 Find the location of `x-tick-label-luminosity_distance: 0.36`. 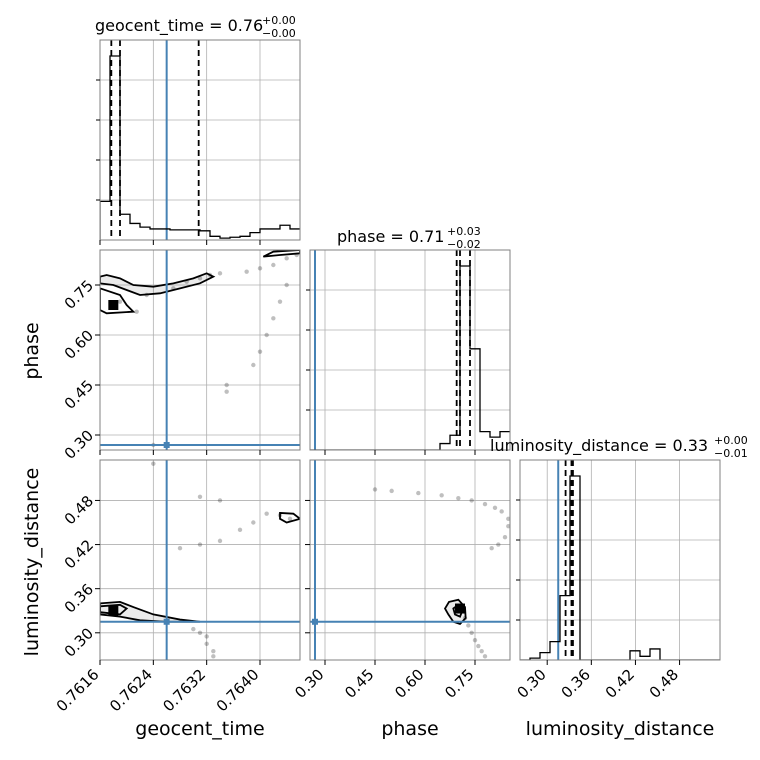

x-tick-label-luminosity_distance: 0.36 is located at coordinates (576, 684).